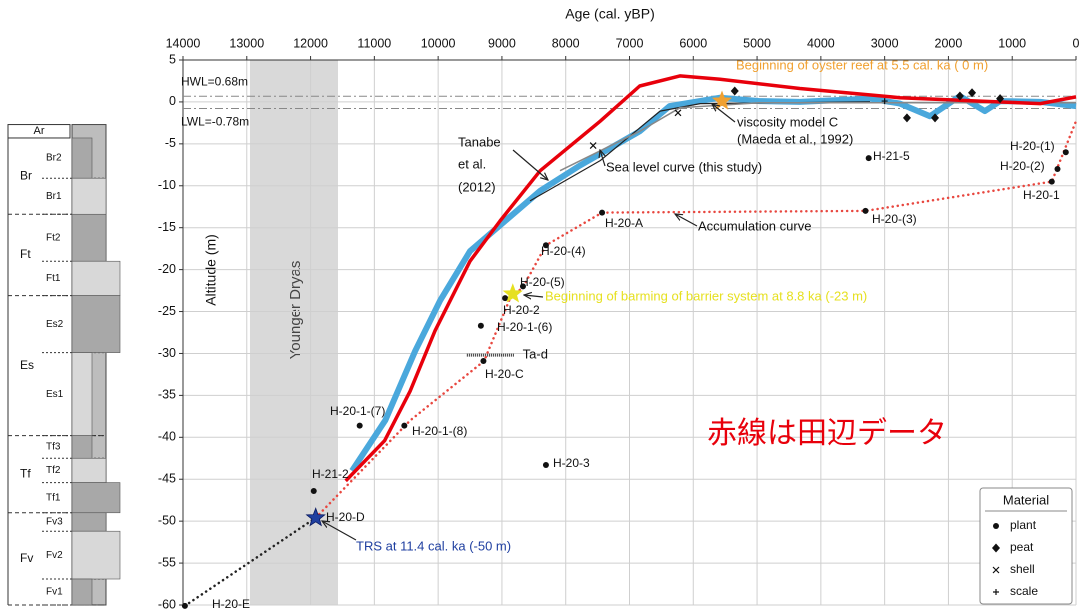 The width and height of the screenshot is (1079, 611). I want to click on x-tick-label: 7000, so click(630, 43).